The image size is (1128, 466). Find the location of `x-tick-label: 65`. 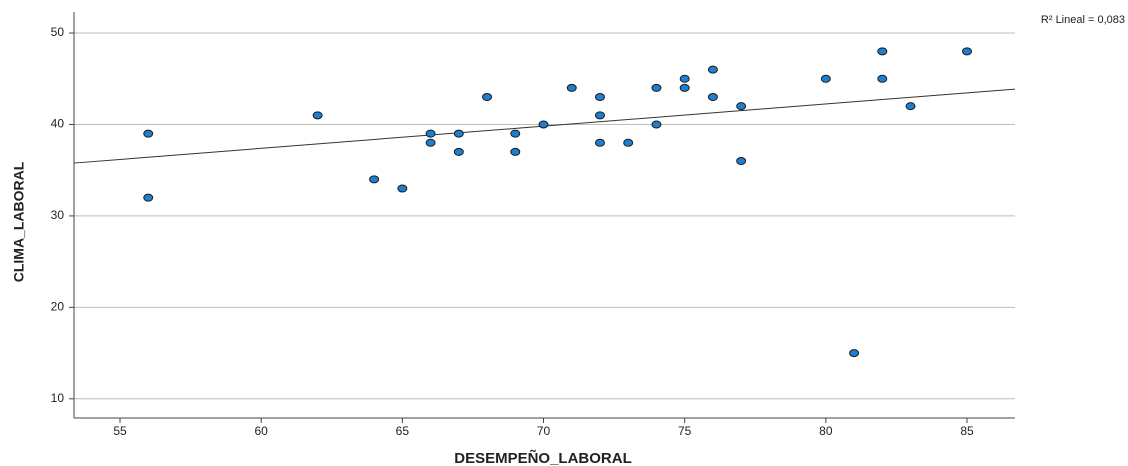

x-tick-label: 65 is located at coordinates (403, 431).